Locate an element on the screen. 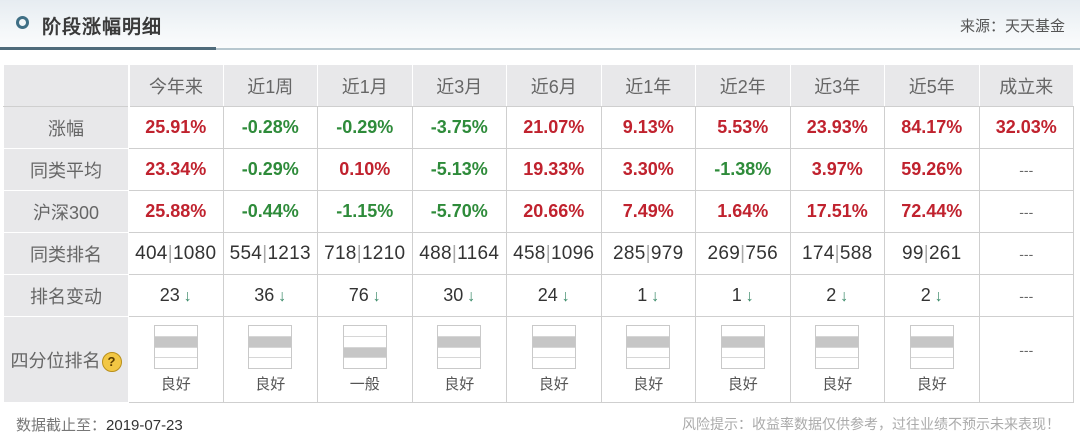  rank-change-cell: 76 ↓ is located at coordinates (365, 295).